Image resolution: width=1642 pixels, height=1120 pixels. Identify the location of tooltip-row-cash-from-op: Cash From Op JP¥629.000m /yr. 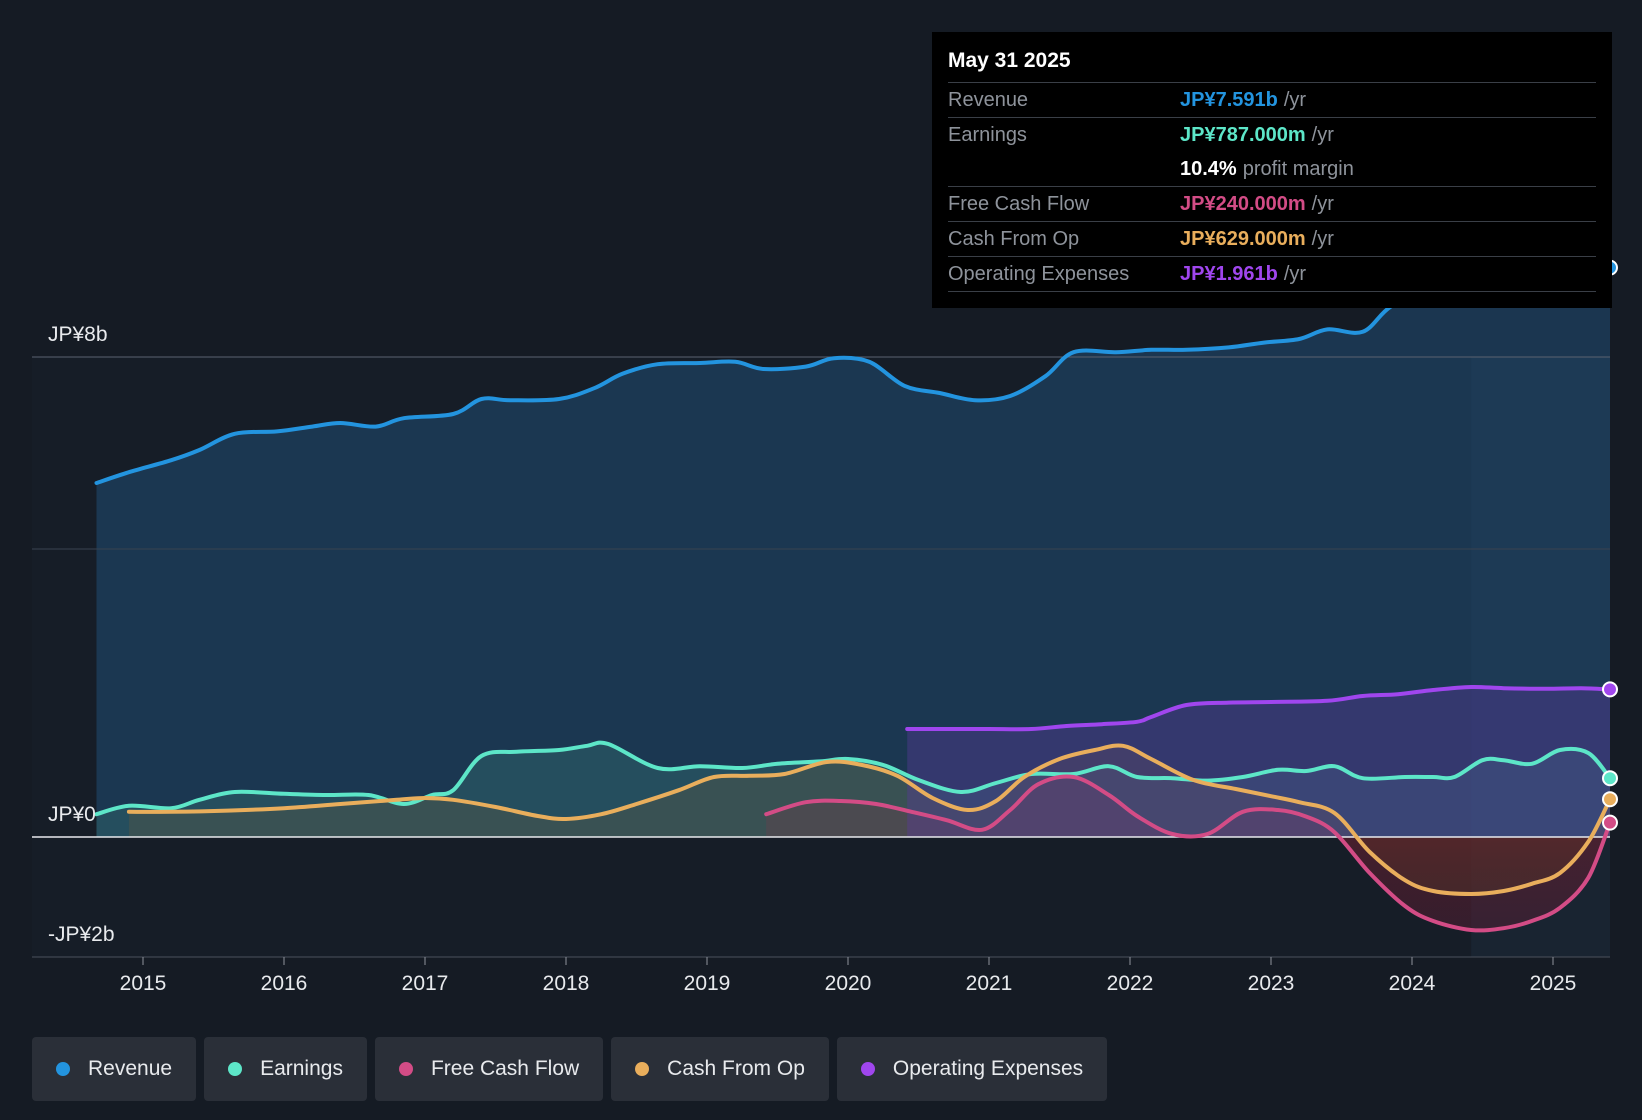
(1272, 239).